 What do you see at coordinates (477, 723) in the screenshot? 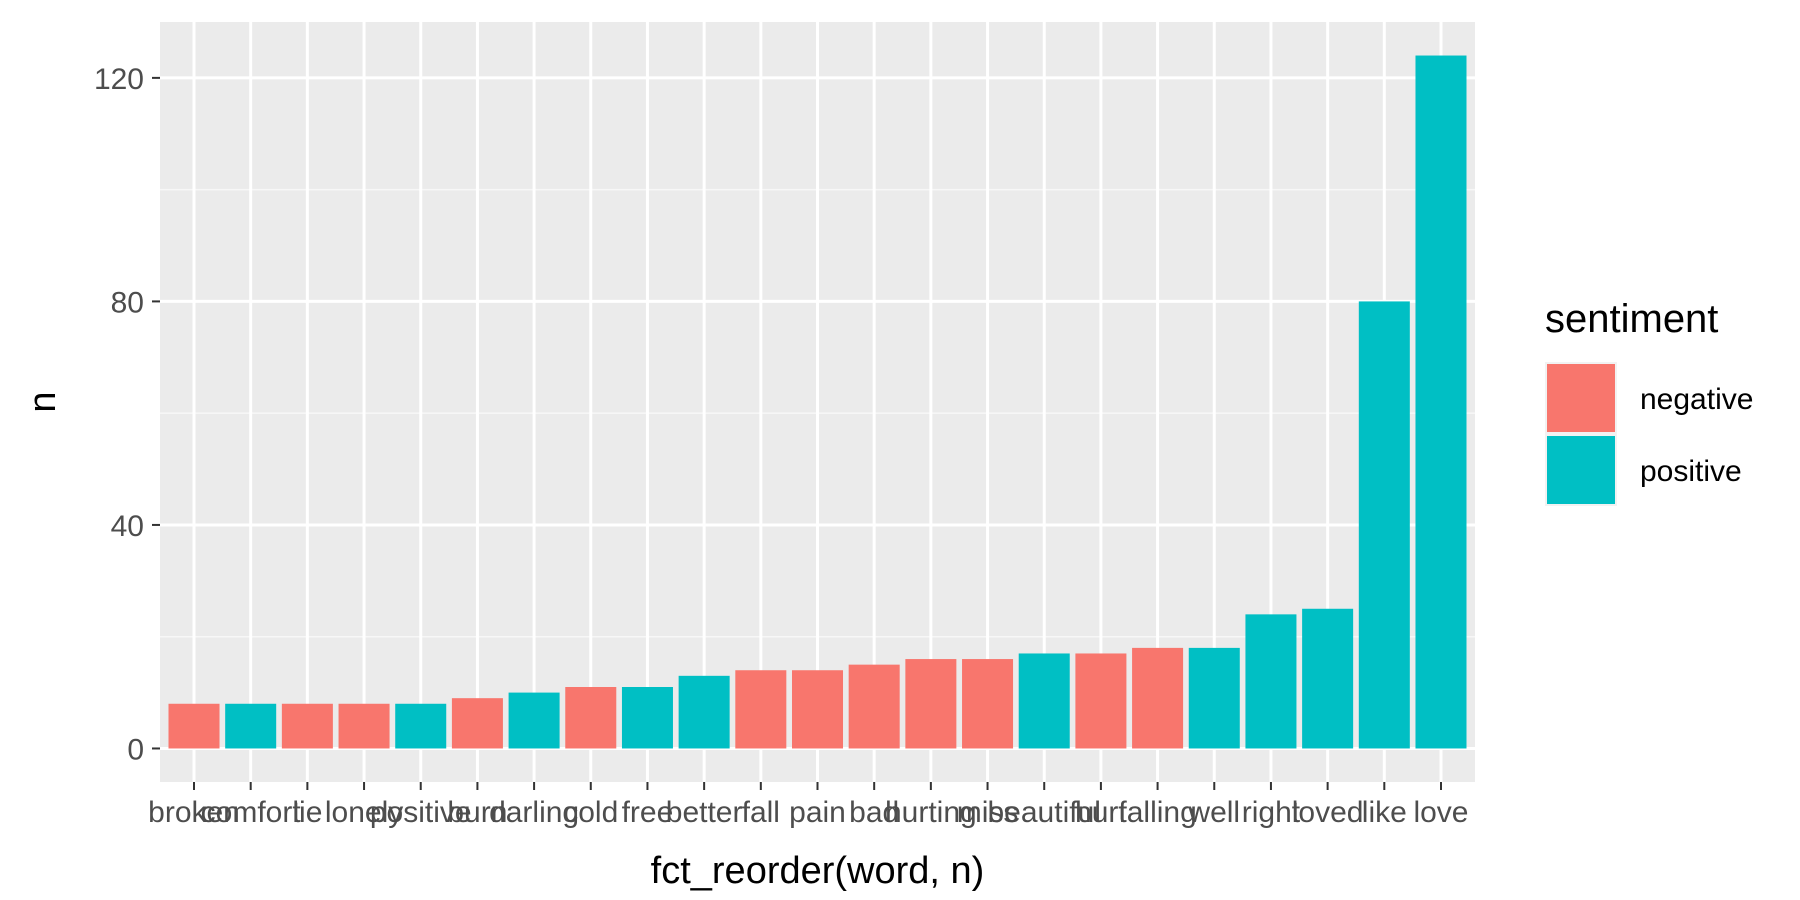
I see `bar-burn` at bounding box center [477, 723].